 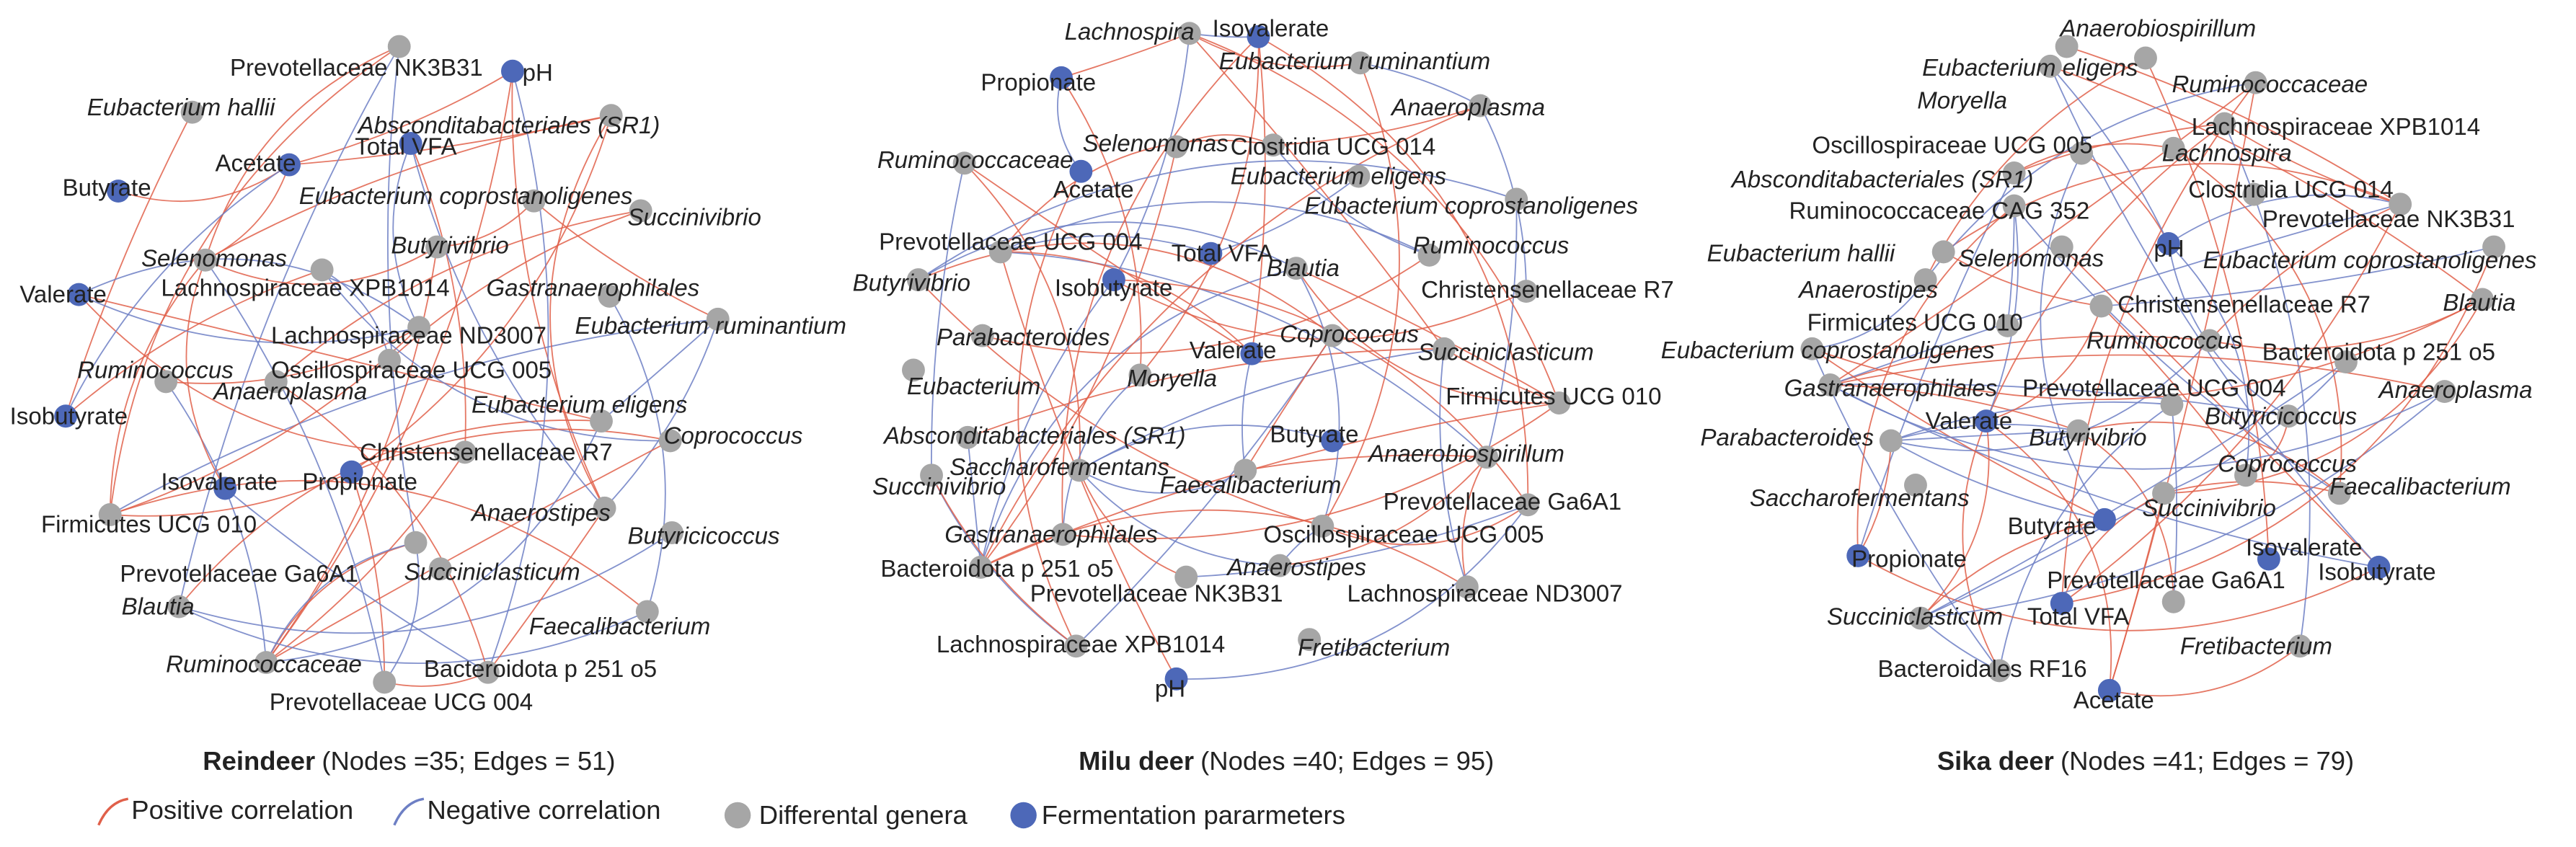 What do you see at coordinates (2256, 646) in the screenshot?
I see `node-label: Fretibacterium` at bounding box center [2256, 646].